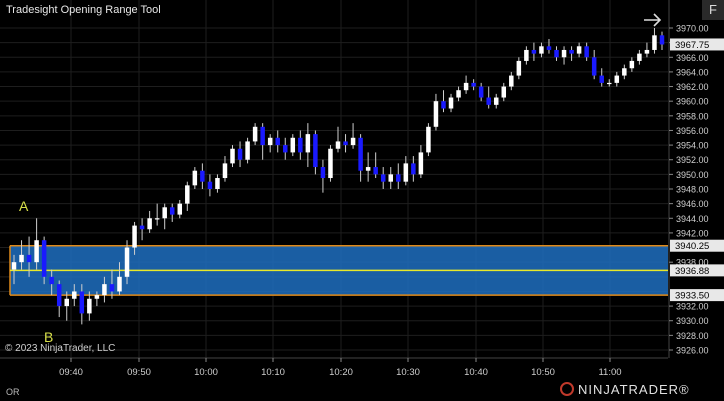 Image resolution: width=724 pixels, height=401 pixels. What do you see at coordinates (139, 372) in the screenshot?
I see `time-tick-label: 09:50` at bounding box center [139, 372].